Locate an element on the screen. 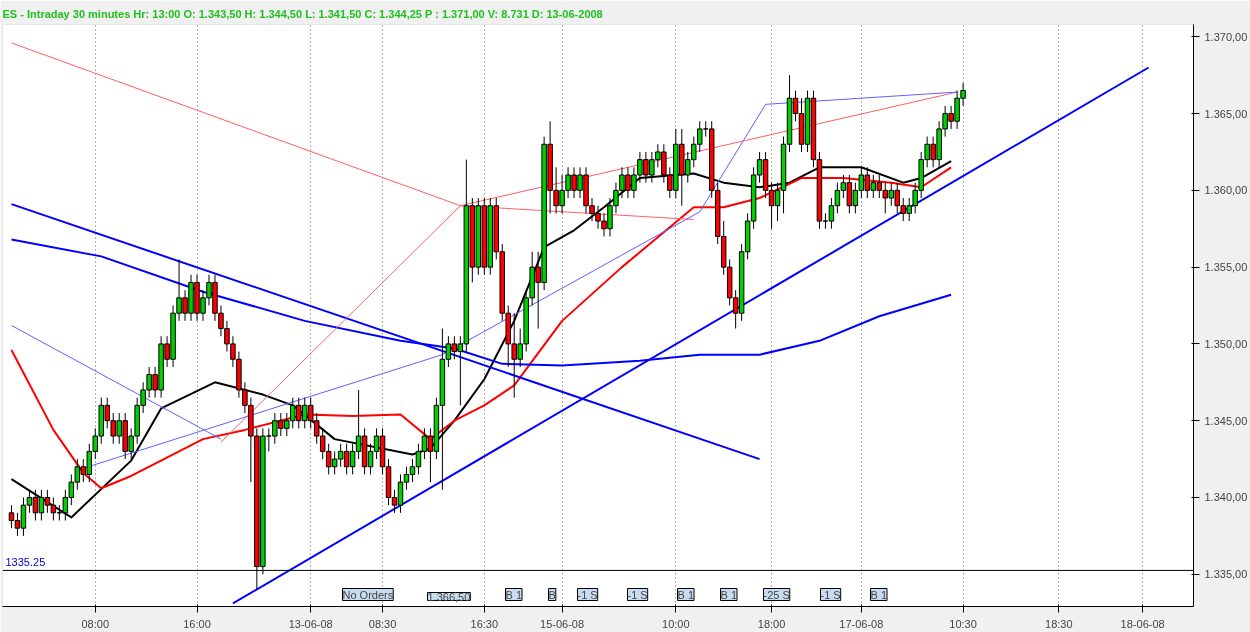 This screenshot has width=1250, height=632. y-tick-label: 1.370,00 is located at coordinates (1226, 36).